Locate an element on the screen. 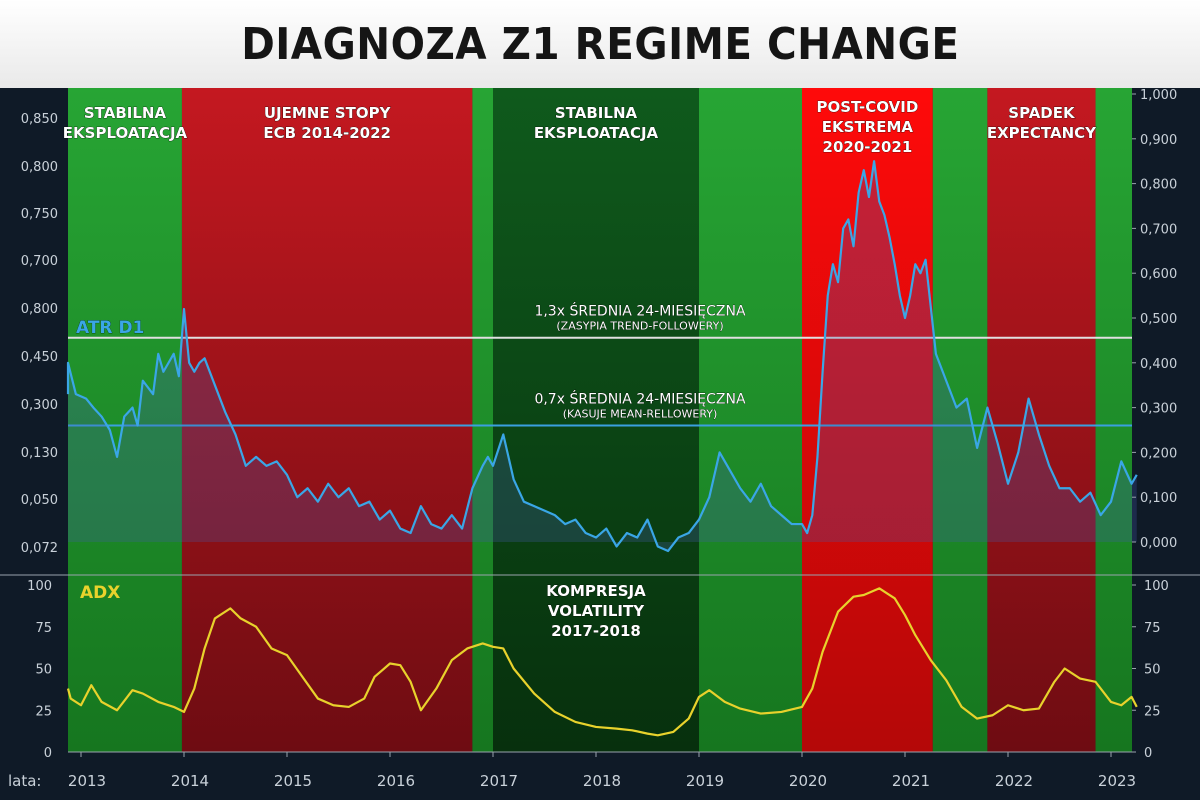 This screenshot has width=1200, height=800. right-tick-label: 0,100 is located at coordinates (1158, 498).